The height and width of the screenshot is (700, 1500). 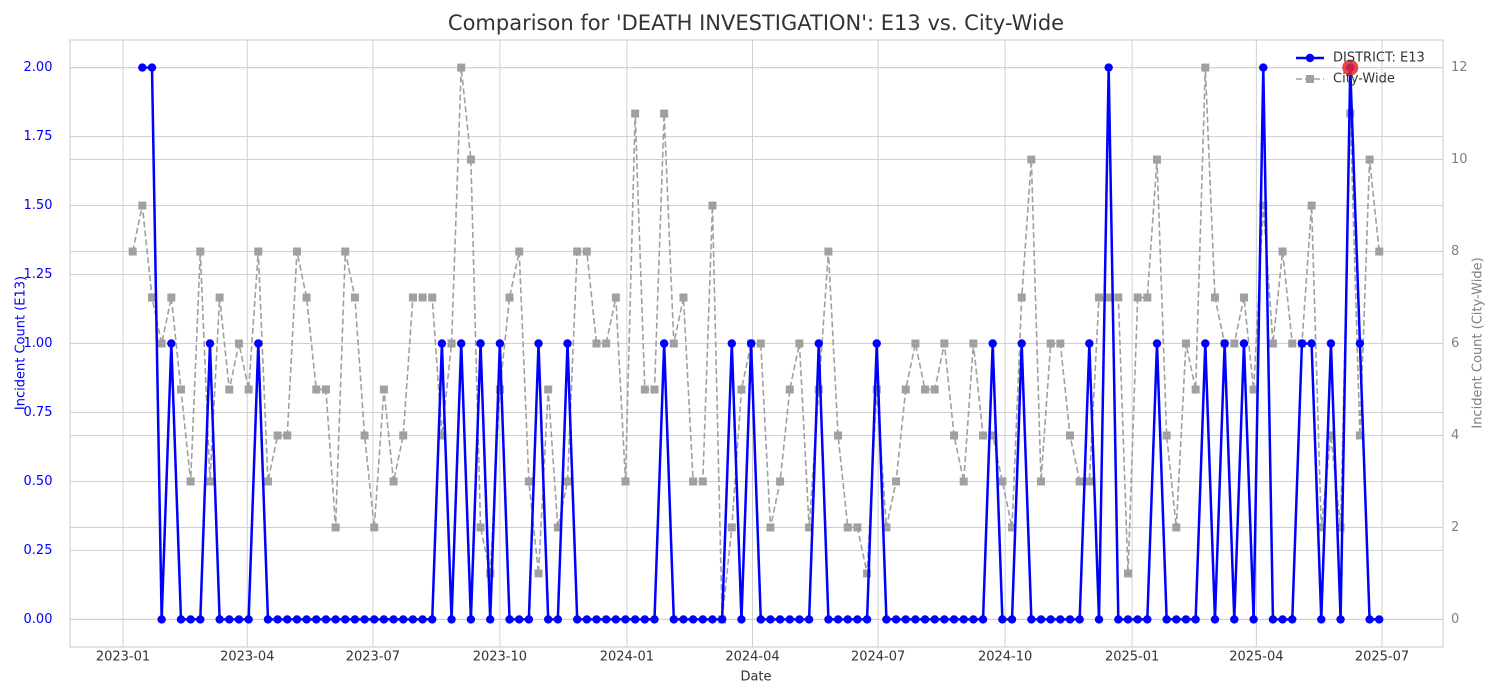 What do you see at coordinates (1005, 657) in the screenshot?
I see `x-tick-label: 2024-10` at bounding box center [1005, 657].